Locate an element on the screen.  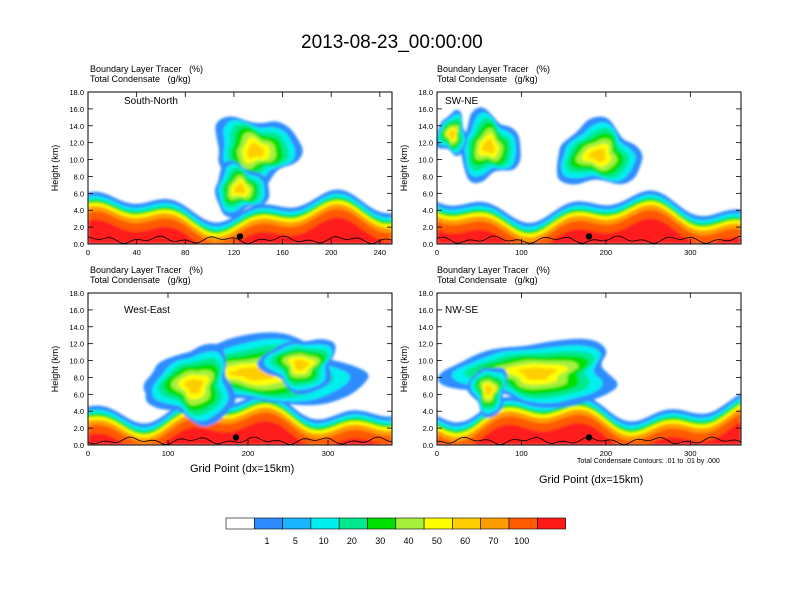
colorbar-label: 70 is located at coordinates (493, 541).